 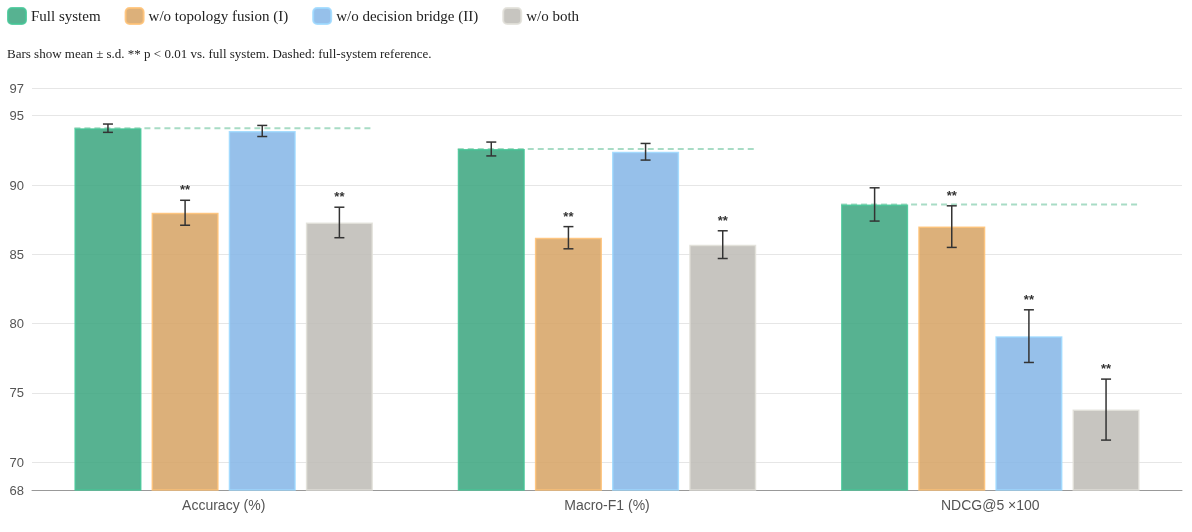 What do you see at coordinates (16, 462) in the screenshot?
I see `y-tick-label: 70` at bounding box center [16, 462].